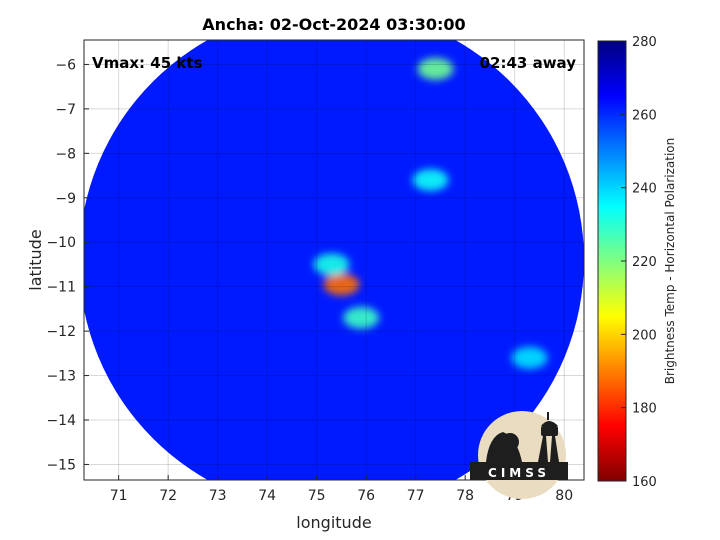 This screenshot has height=540, width=720. What do you see at coordinates (528, 63) in the screenshot?
I see `time-away-annotation: 02:43 away` at bounding box center [528, 63].